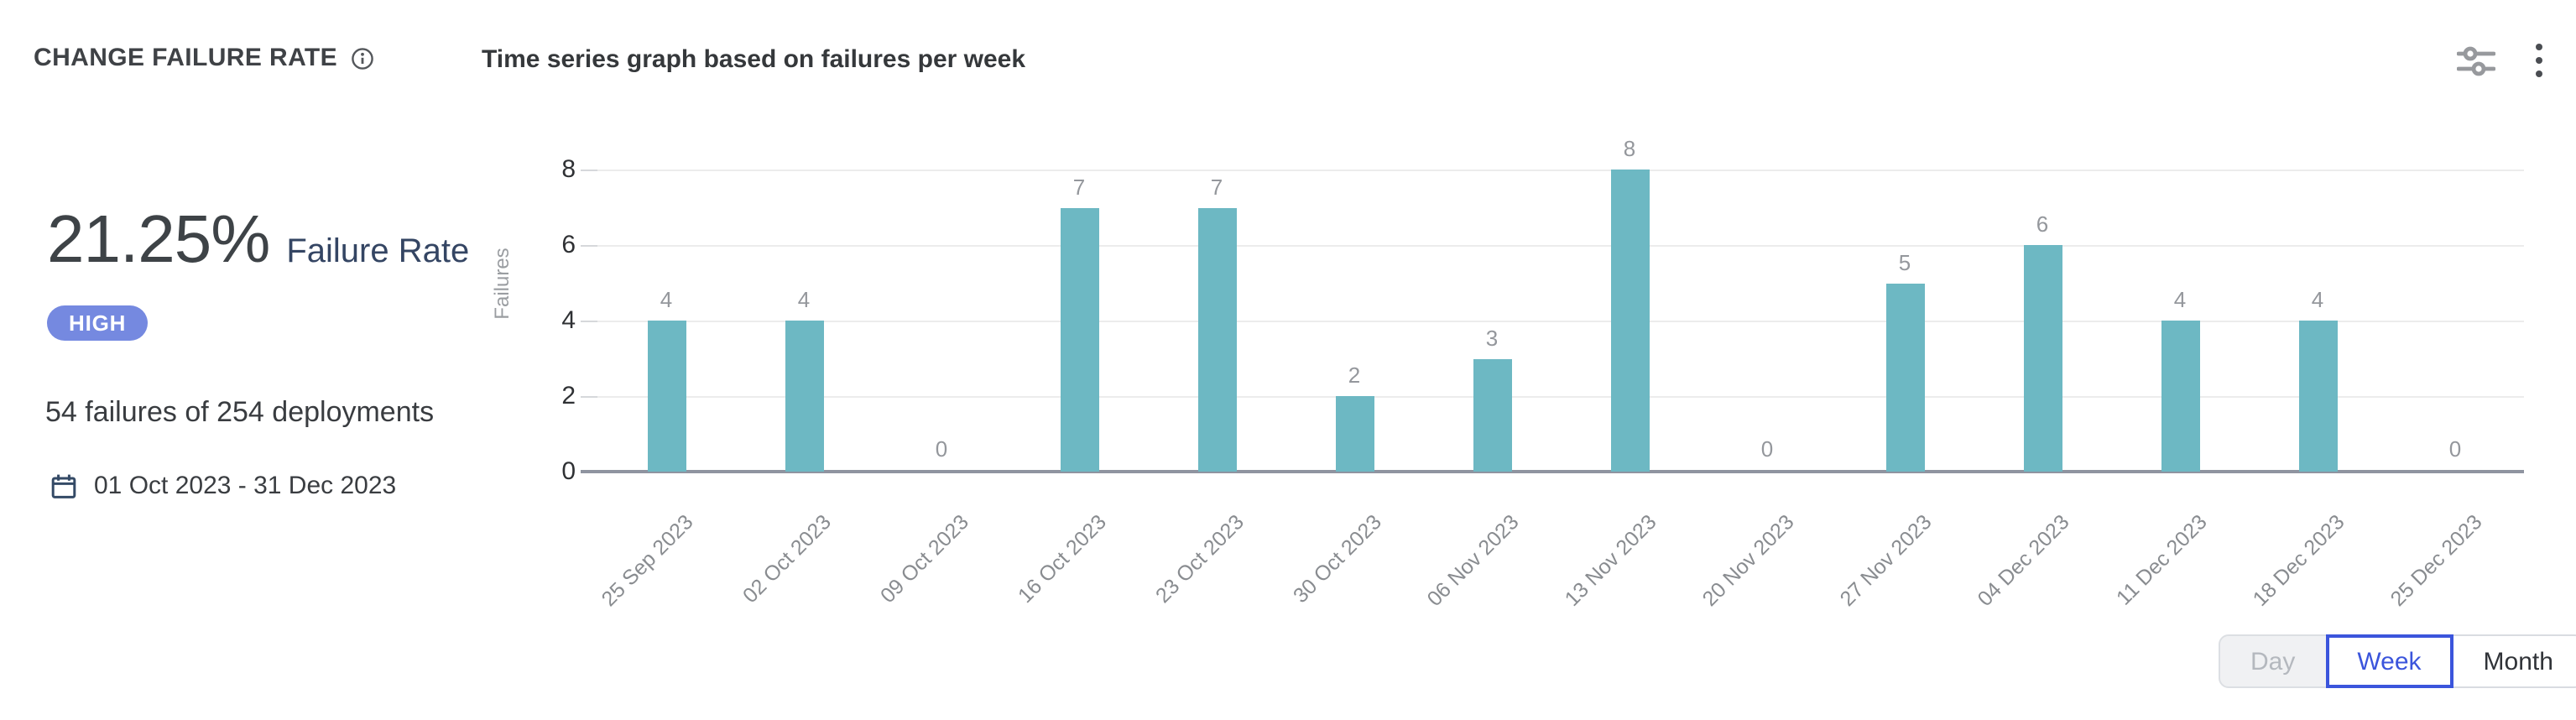  I want to click on y-axis-tick-label: 0, so click(568, 471).